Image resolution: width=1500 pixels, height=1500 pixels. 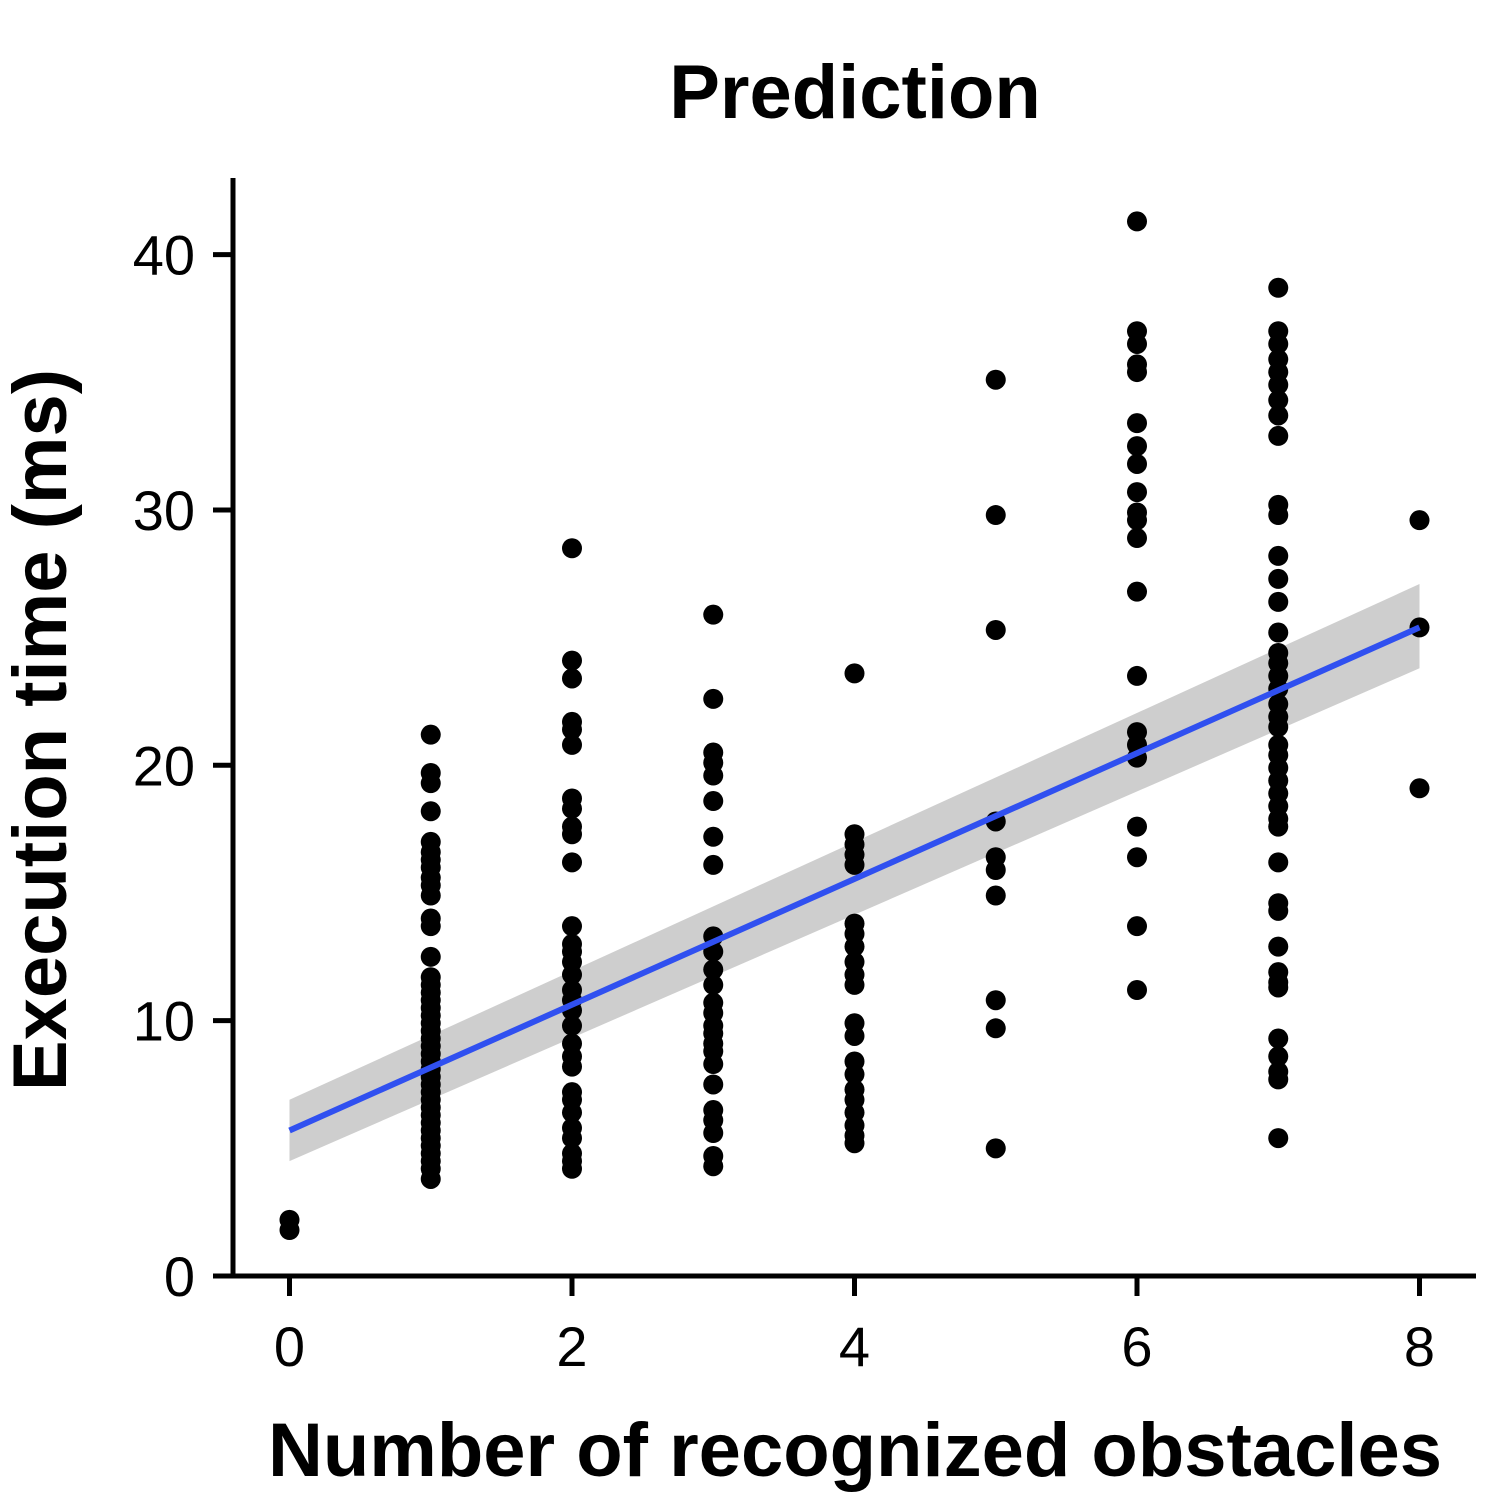 I want to click on y-tick-label: 0, so click(x=179, y=1276).